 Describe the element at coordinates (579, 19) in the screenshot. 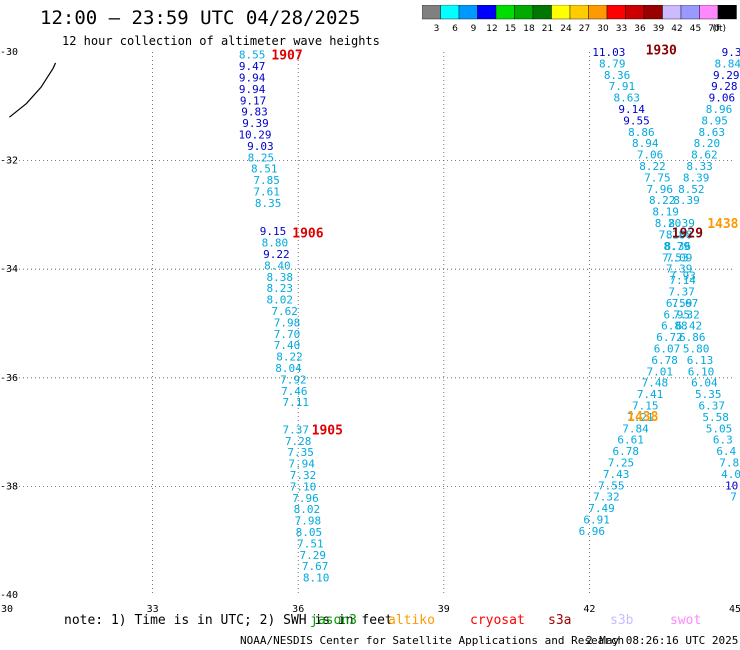

I see `color-scale-legend: 3 6 9 12 15 18 21 24 27 30 33 36 39 42 45 70(ft)` at that location.